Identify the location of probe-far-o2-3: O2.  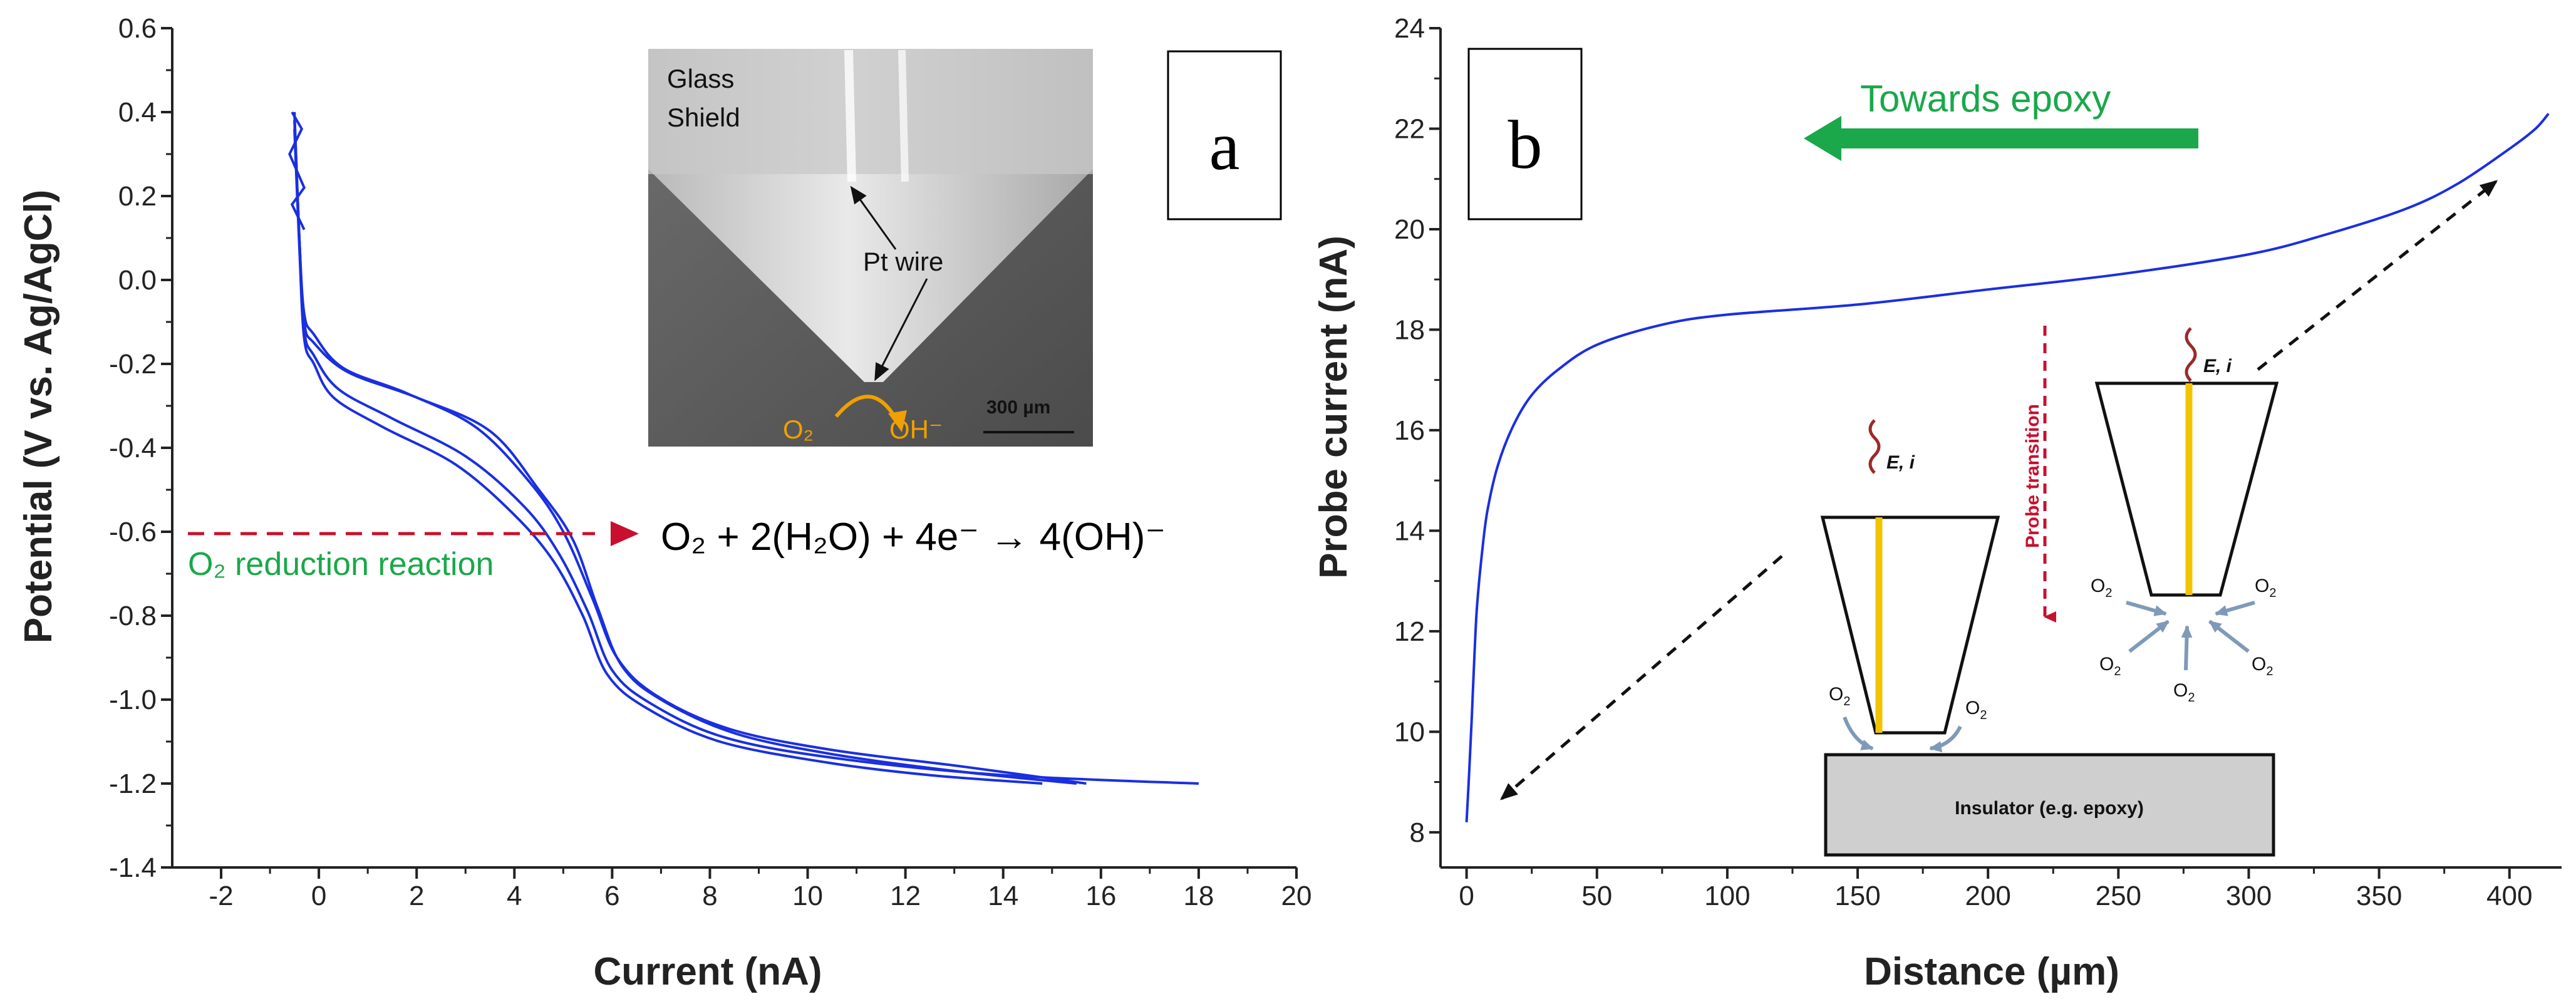
(2110, 666).